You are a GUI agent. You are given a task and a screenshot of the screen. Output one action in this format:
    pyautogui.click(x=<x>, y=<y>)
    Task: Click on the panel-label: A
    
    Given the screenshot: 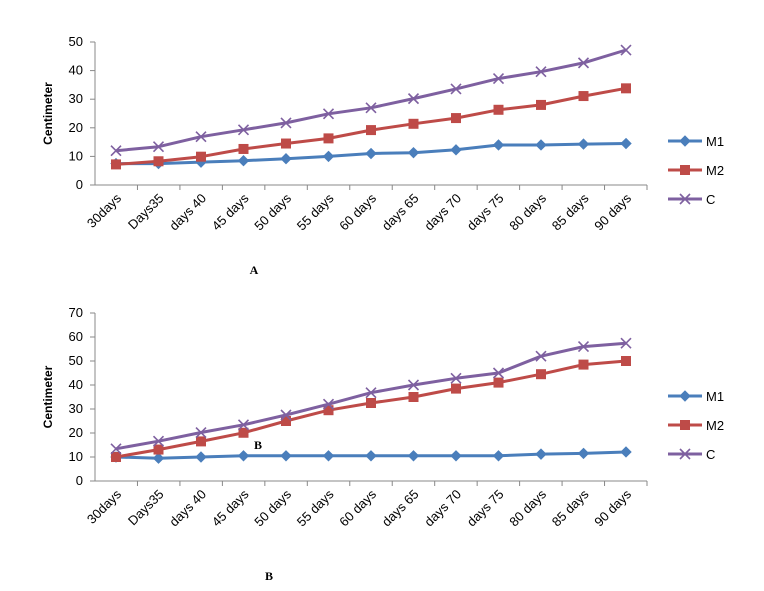 What is the action you would take?
    pyautogui.click(x=254, y=270)
    